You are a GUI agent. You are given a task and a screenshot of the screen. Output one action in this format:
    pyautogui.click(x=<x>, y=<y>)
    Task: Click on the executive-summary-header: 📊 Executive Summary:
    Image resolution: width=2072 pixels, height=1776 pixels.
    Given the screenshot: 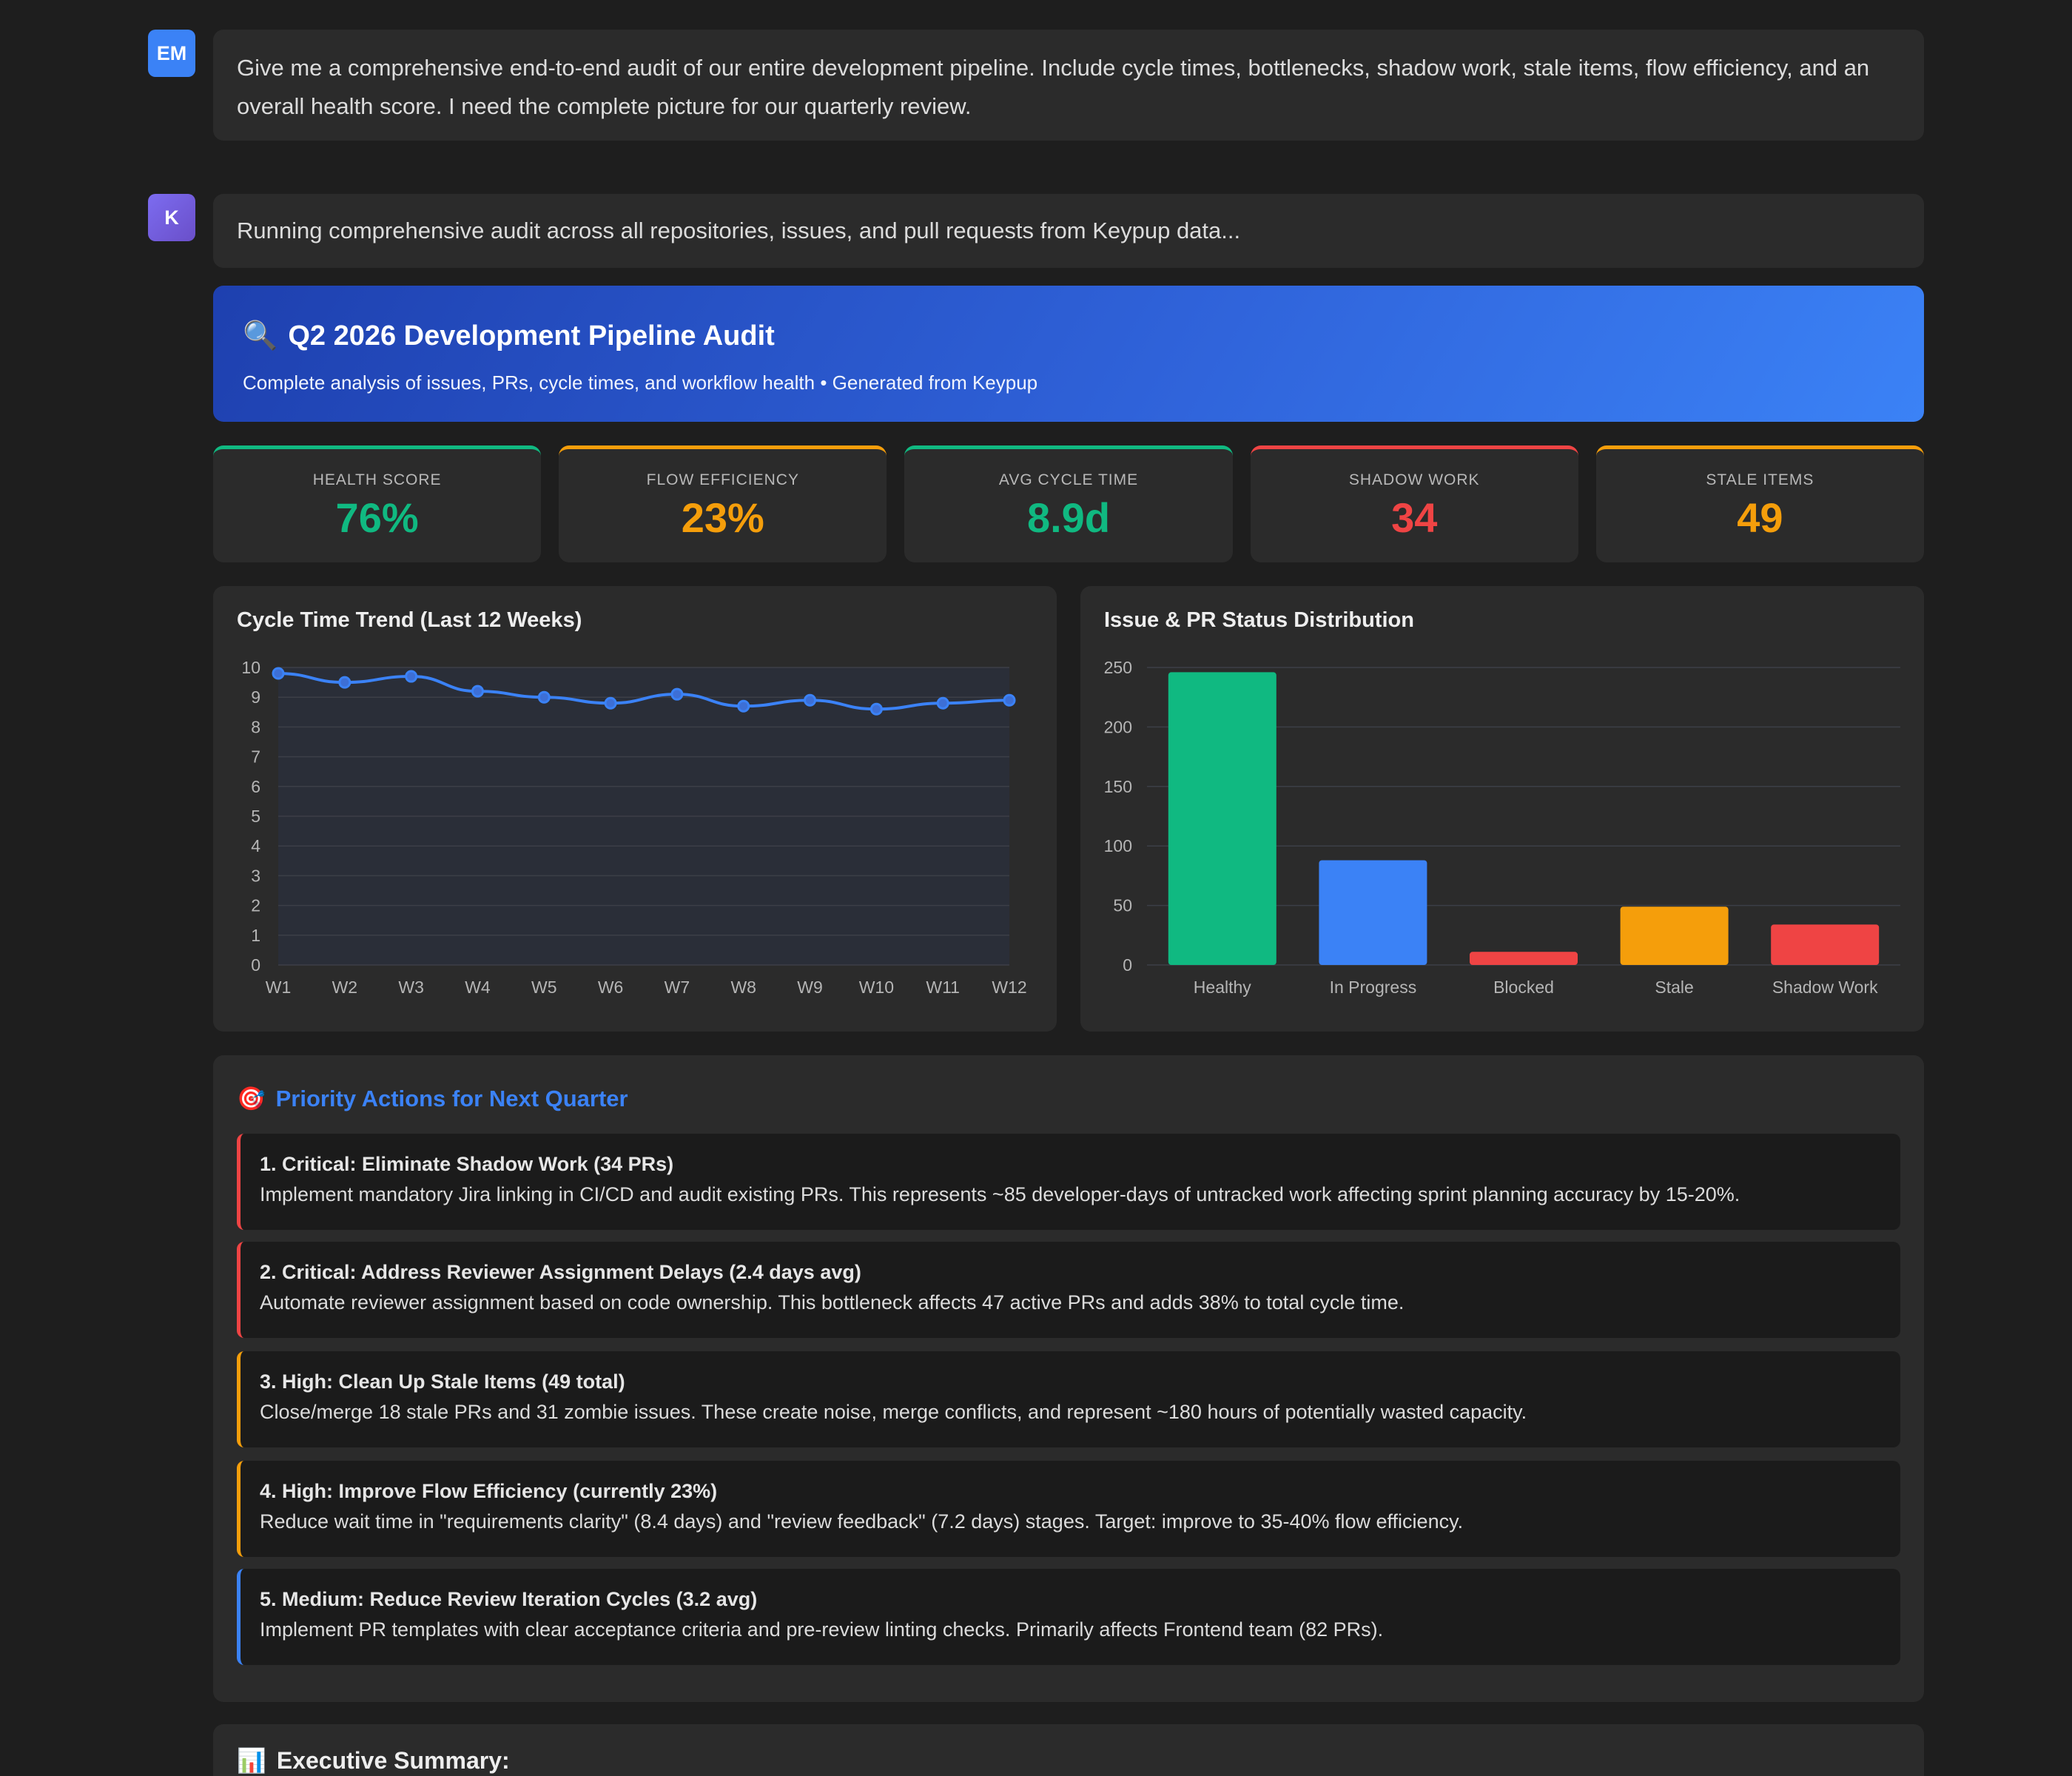 What is the action you would take?
    pyautogui.click(x=373, y=1760)
    